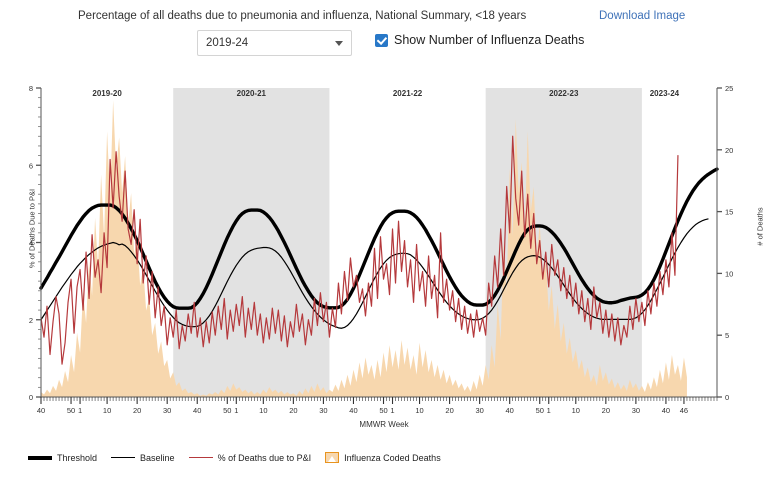  I want to click on season-label-2019-20: 2019-20, so click(107, 93).